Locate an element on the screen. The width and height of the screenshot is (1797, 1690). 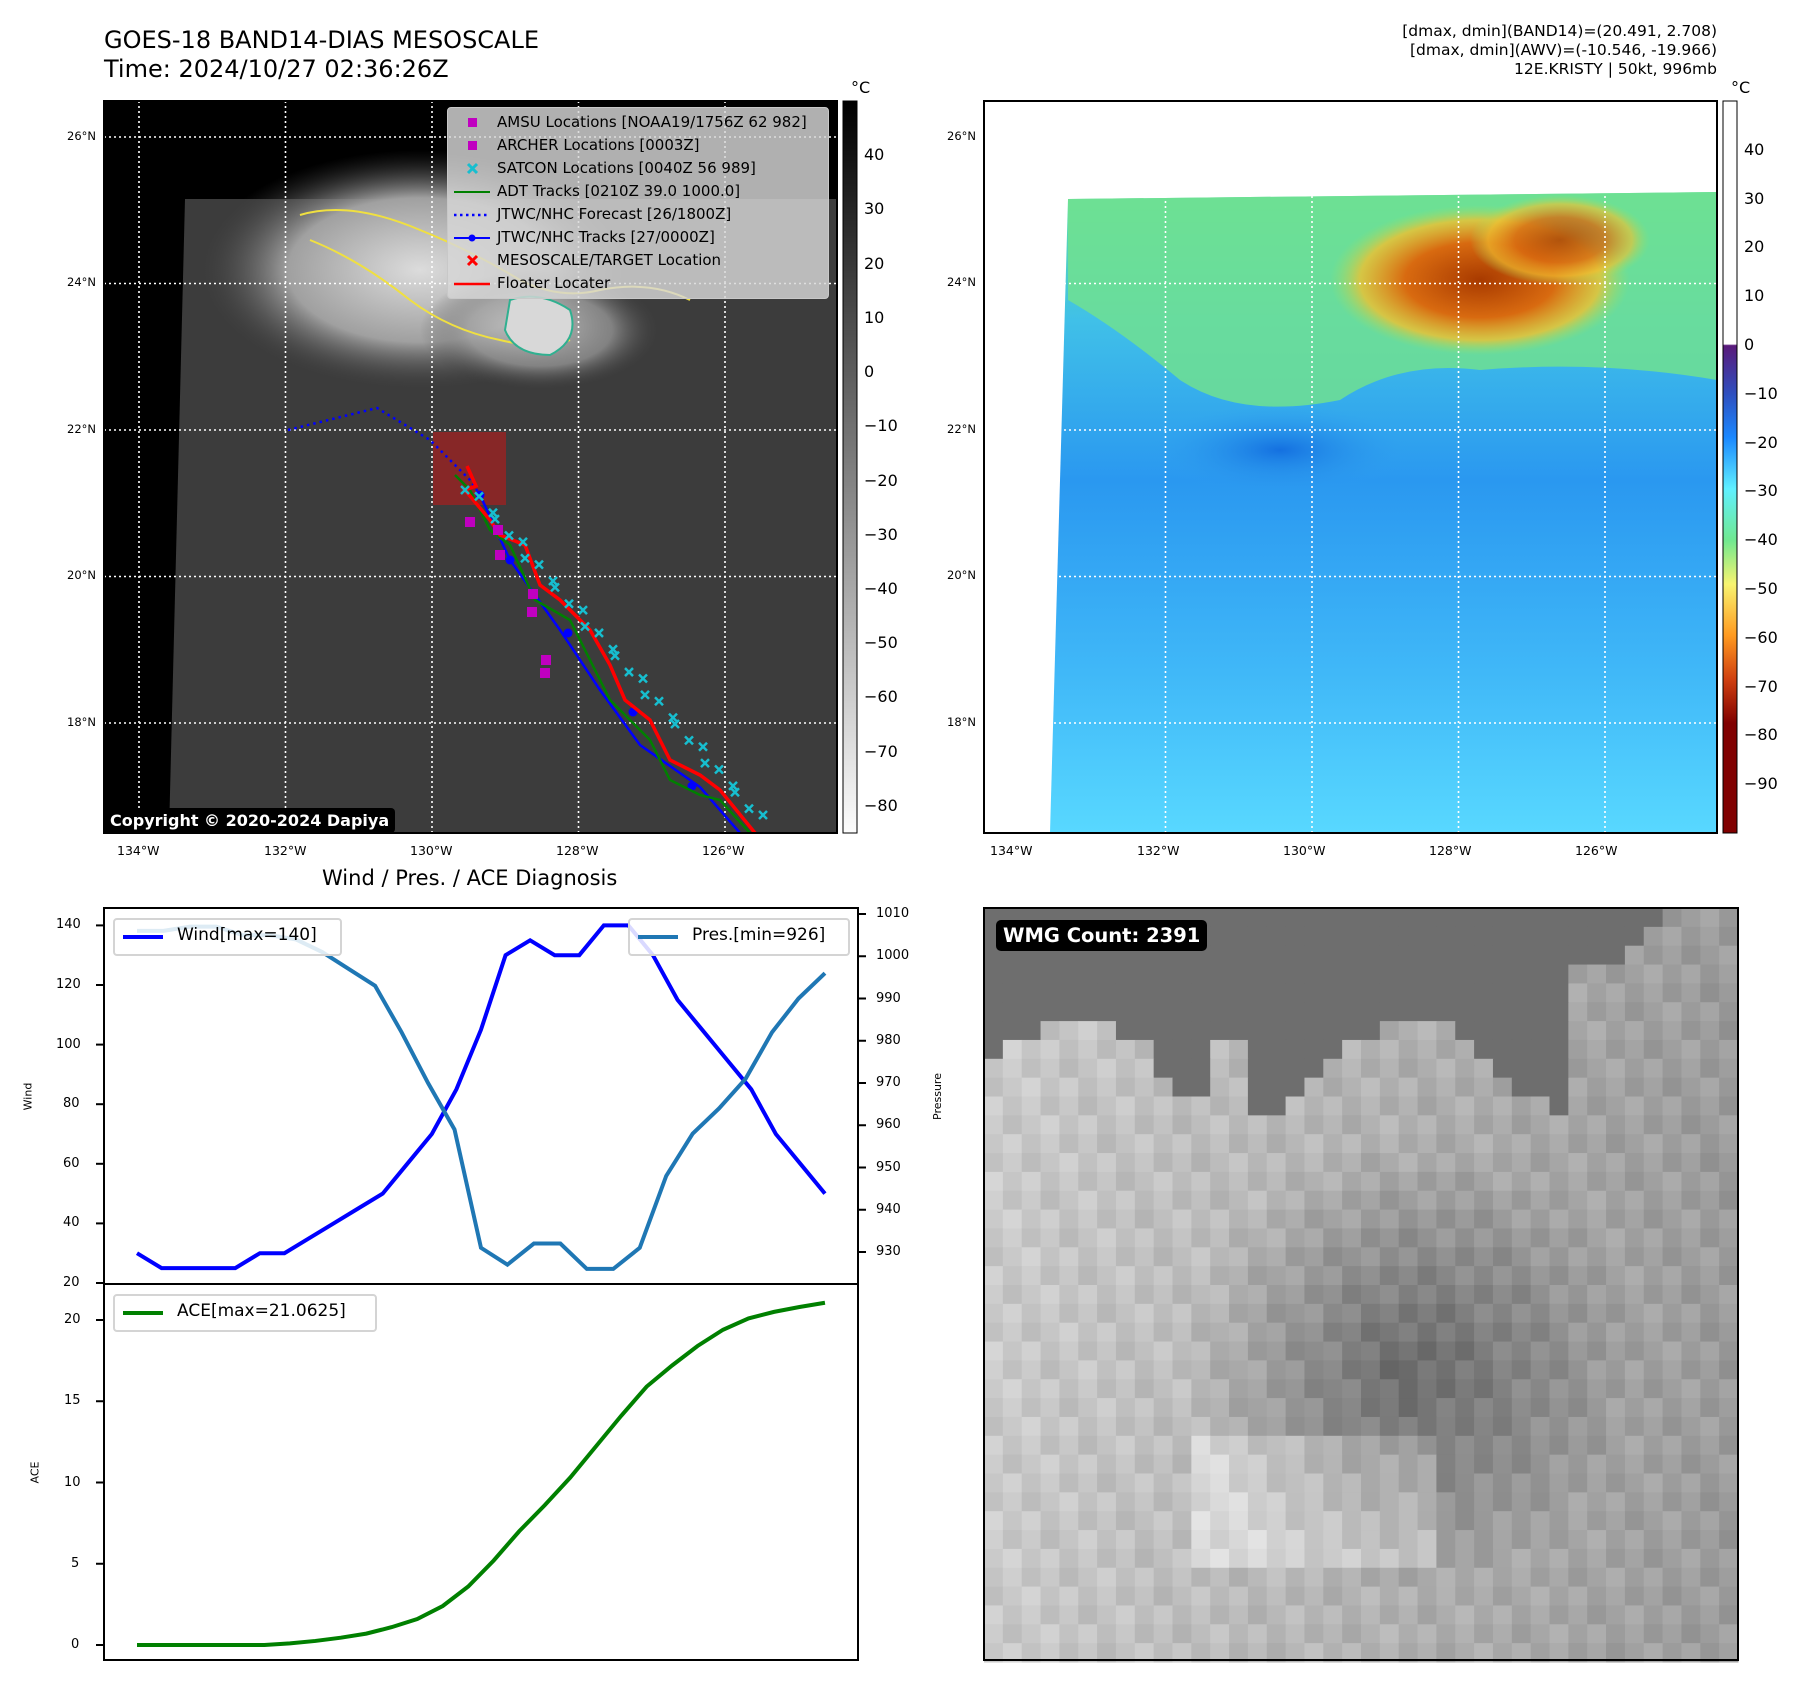
amsu-archer-marker is located at coordinates (533, 594).